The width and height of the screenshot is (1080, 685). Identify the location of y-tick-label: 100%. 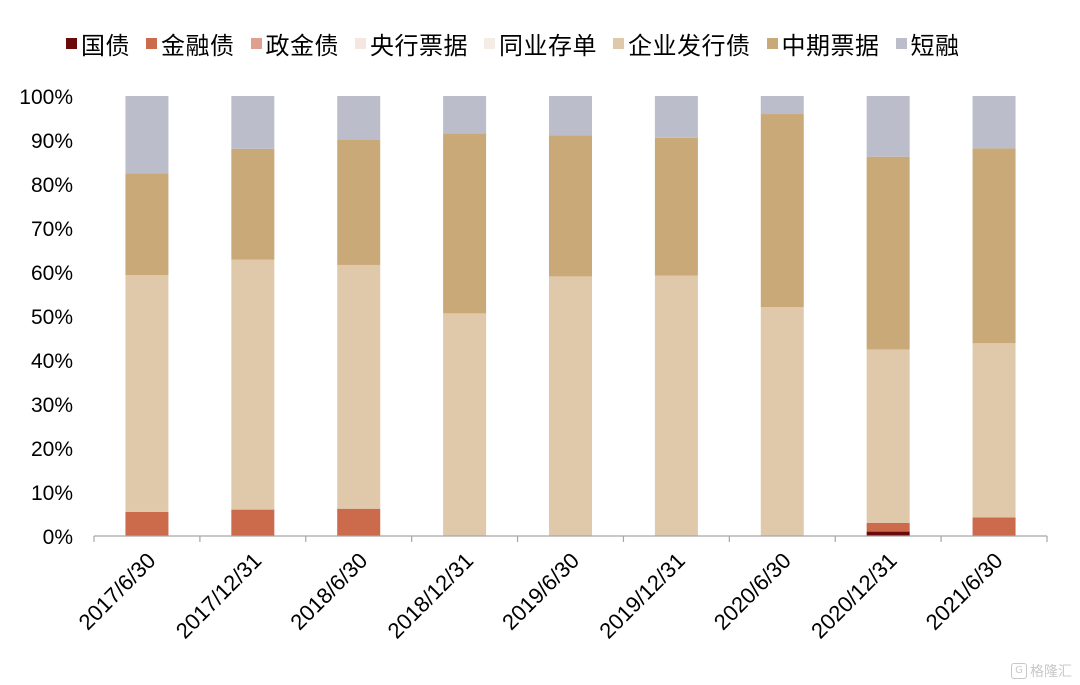
(46, 97).